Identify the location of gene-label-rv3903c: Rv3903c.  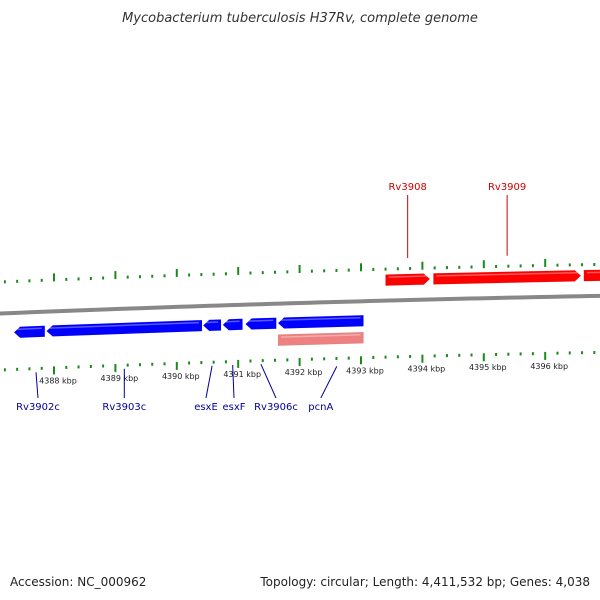
(124, 407).